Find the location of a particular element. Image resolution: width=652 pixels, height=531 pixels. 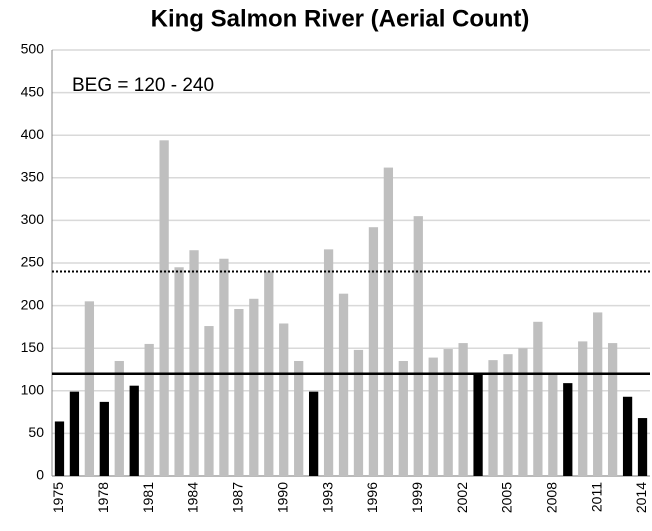

y-tick-label: 0 is located at coordinates (40, 475).